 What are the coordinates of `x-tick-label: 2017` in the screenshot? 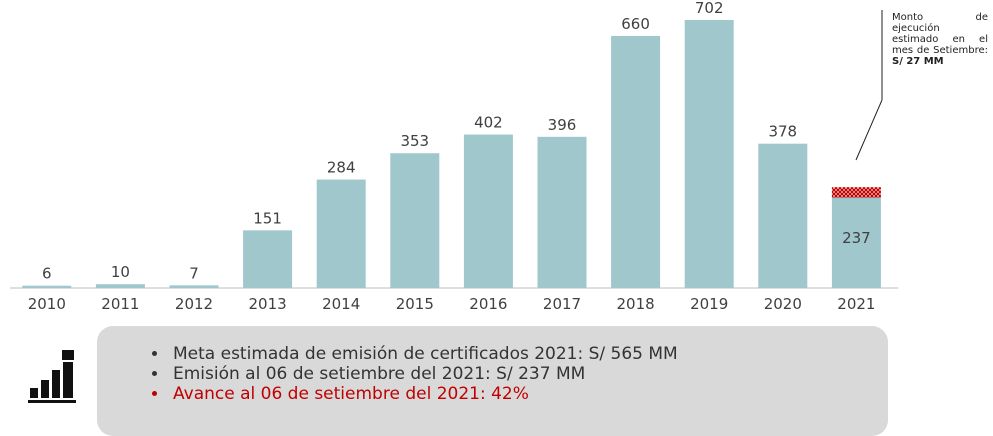 It's located at (562, 304).